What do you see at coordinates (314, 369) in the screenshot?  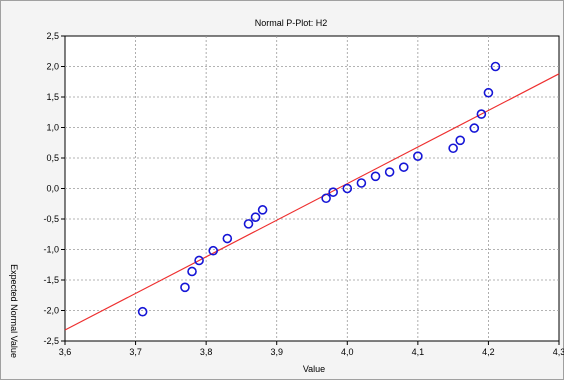 I see `x-axis-label: Value` at bounding box center [314, 369].